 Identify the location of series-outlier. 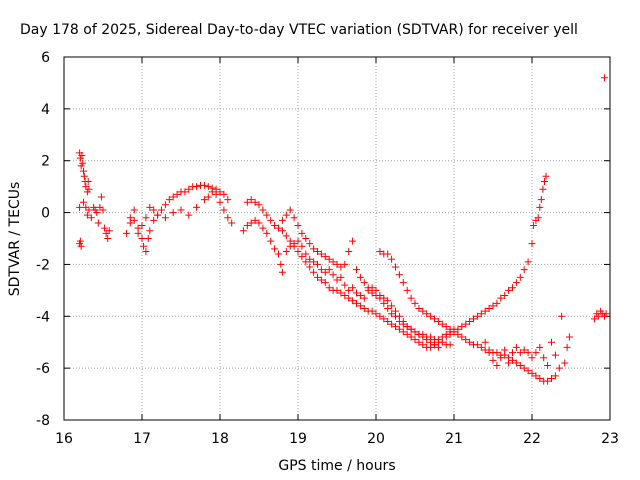
(605, 78).